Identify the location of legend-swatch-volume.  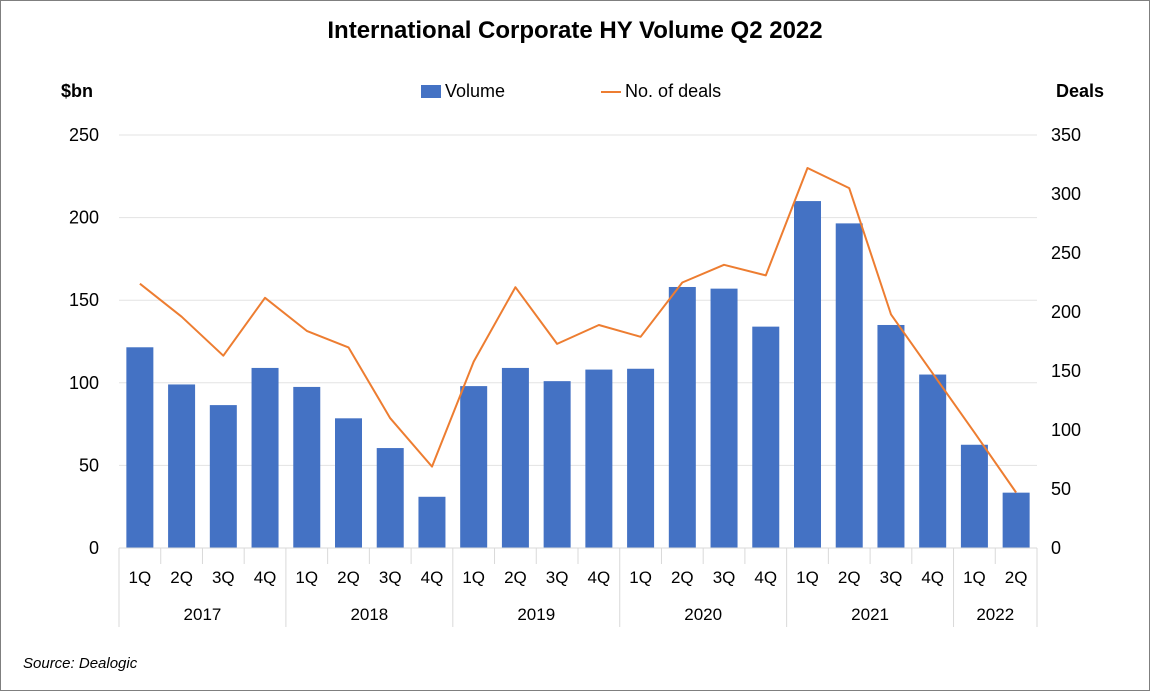
(431, 91).